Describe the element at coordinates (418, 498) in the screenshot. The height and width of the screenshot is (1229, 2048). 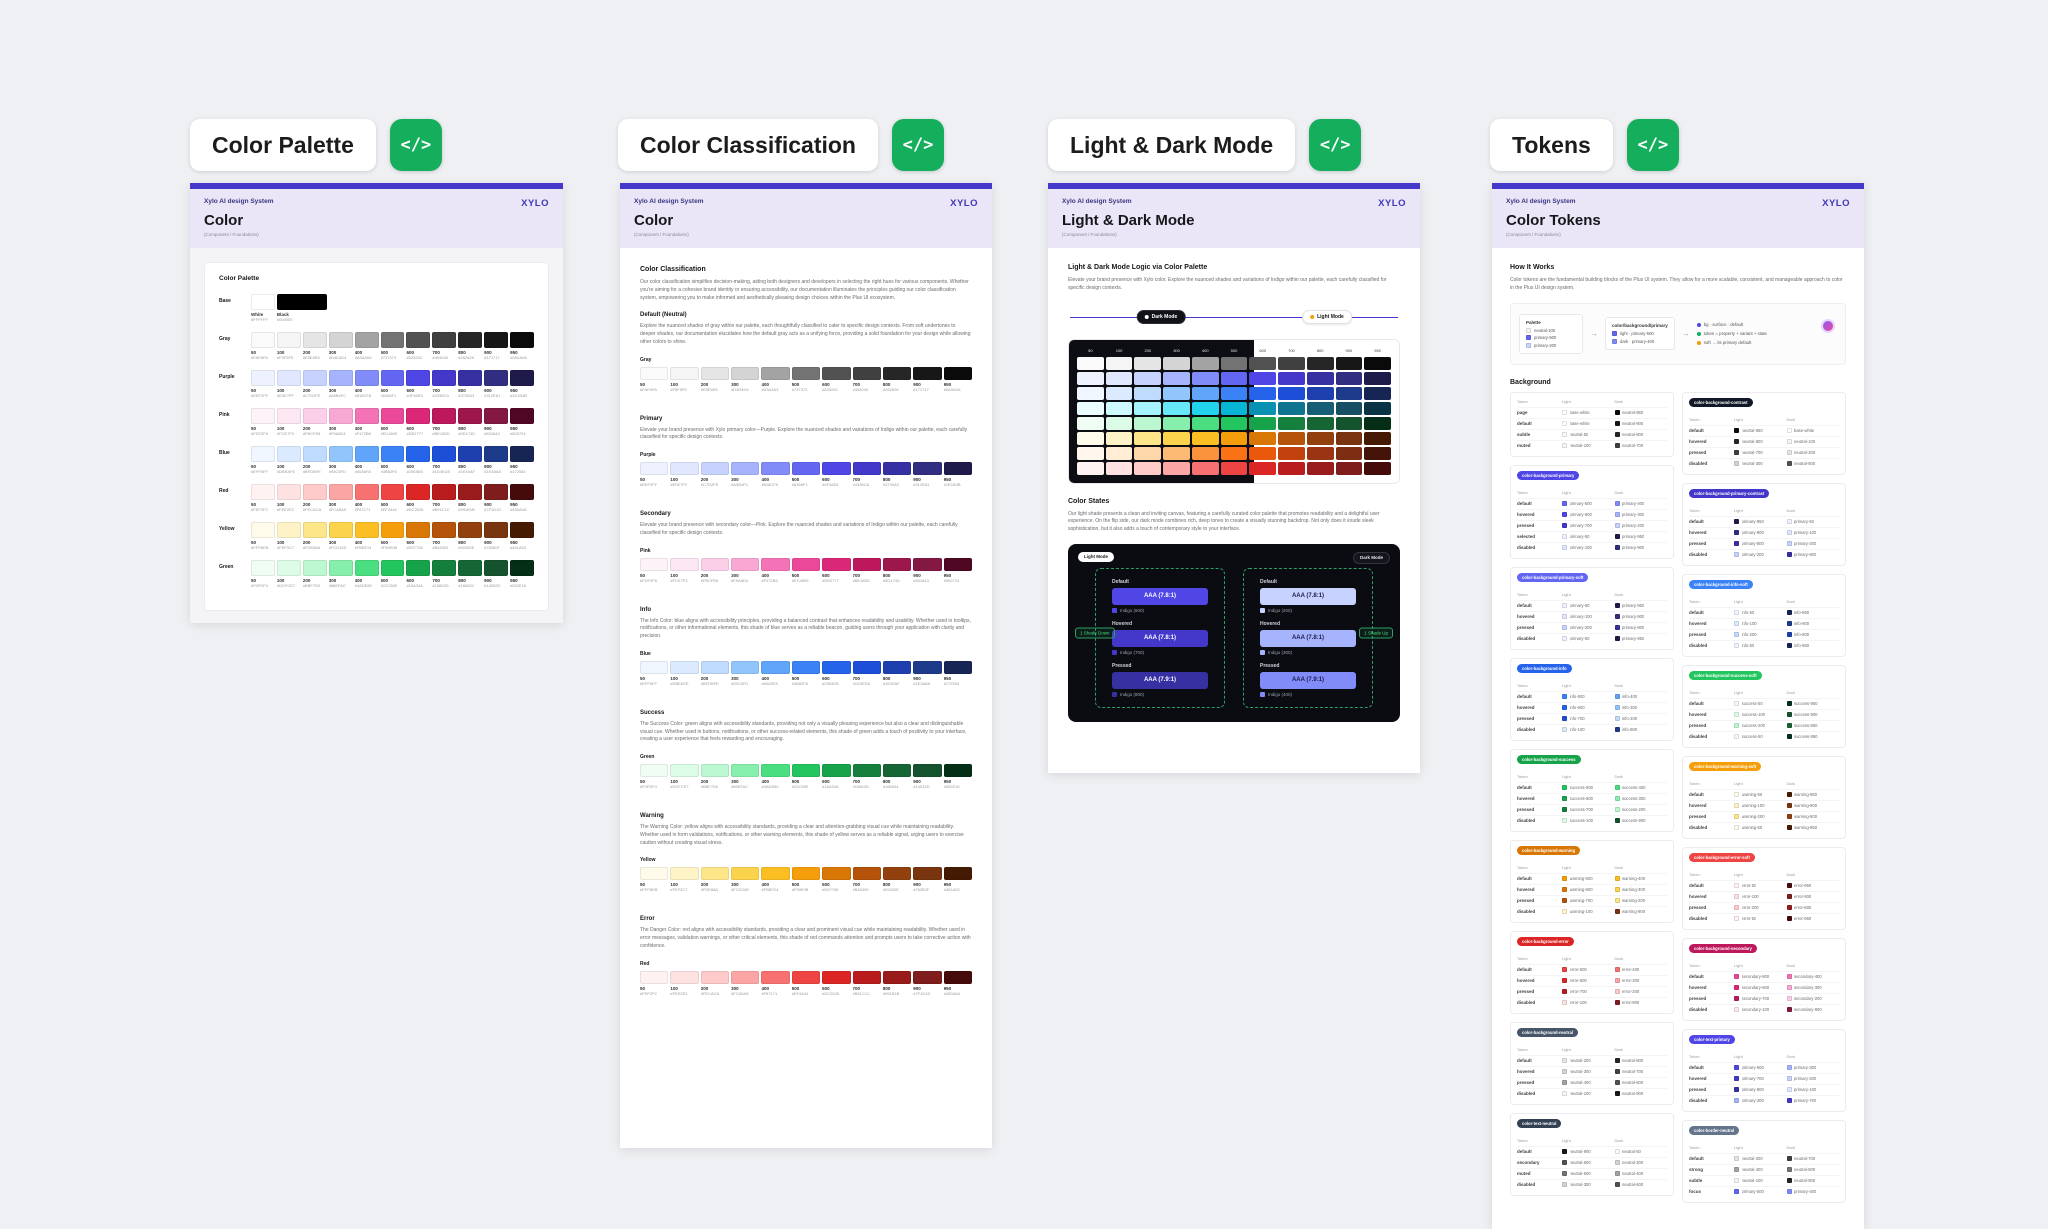
I see `color-swatch: 600 #DC2626` at that location.